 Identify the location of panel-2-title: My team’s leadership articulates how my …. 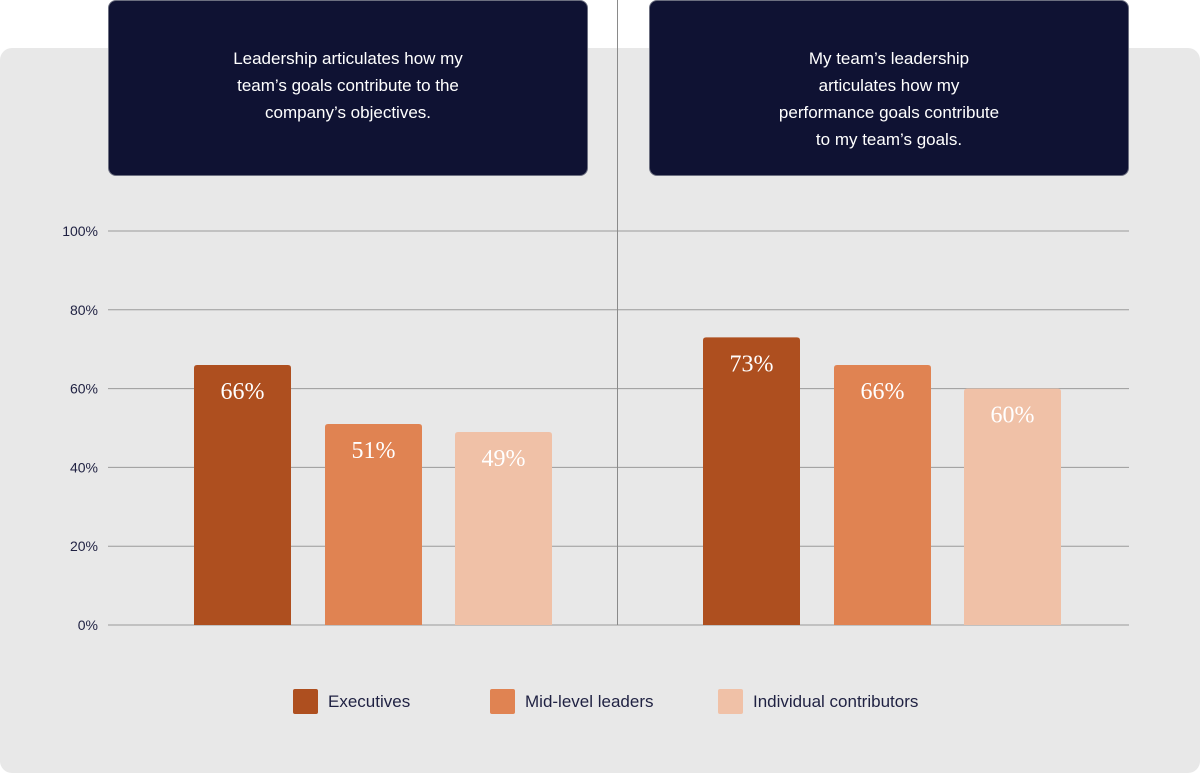
(889, 88).